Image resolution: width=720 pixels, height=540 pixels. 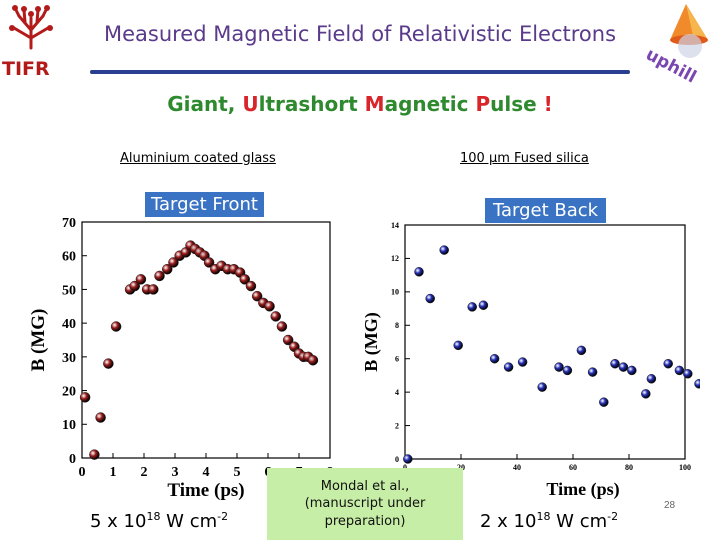 I want to click on right-panel-caption: 100 μm Fused silica, so click(x=524, y=158).